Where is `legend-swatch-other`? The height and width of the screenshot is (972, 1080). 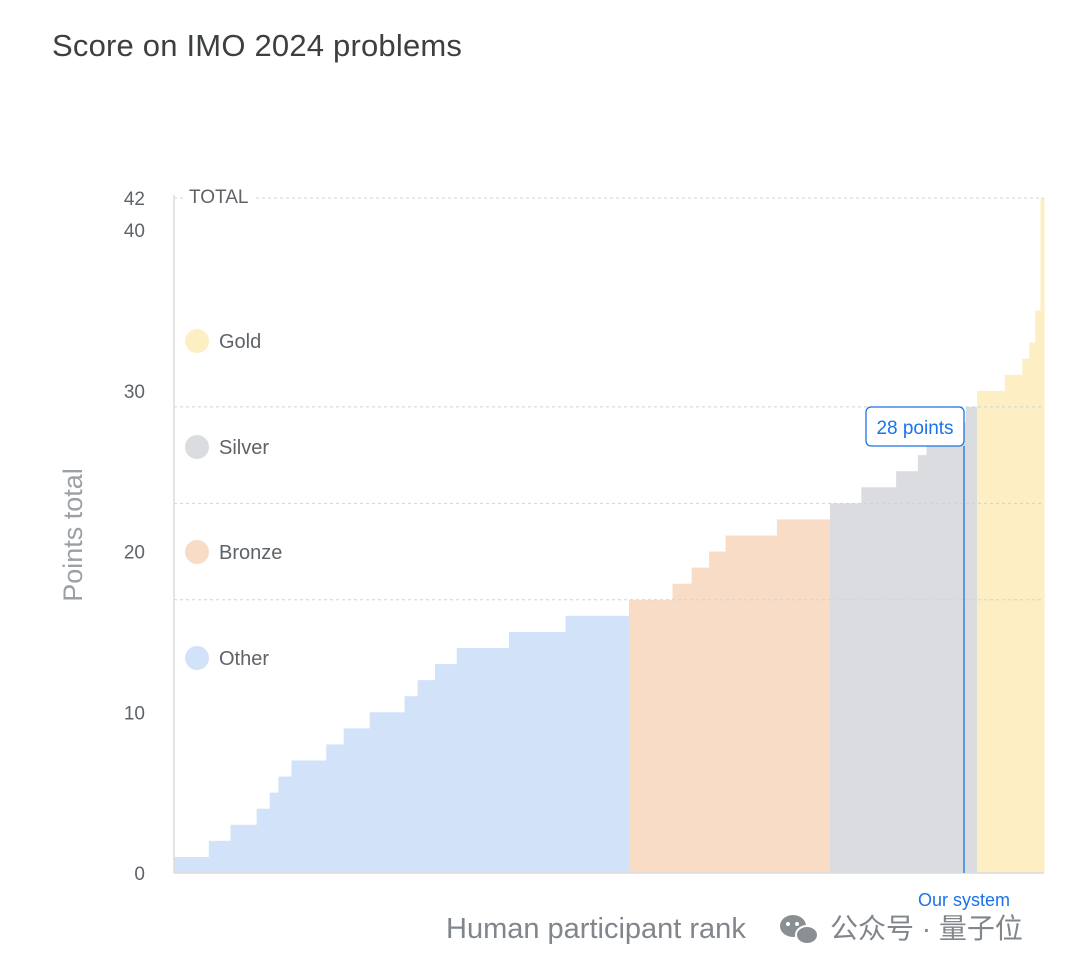 legend-swatch-other is located at coordinates (197, 658).